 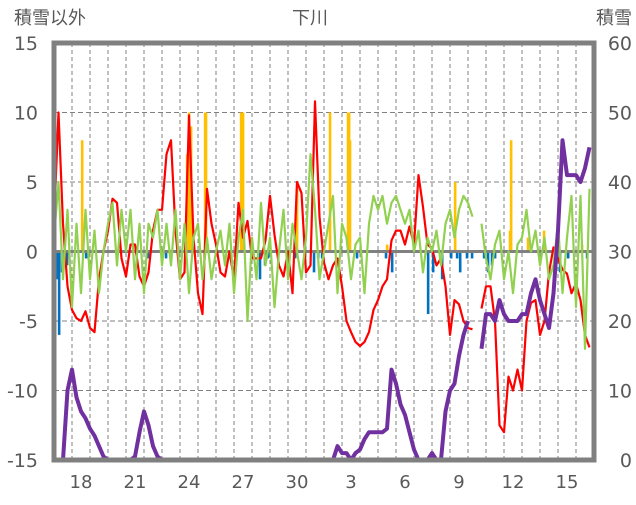 I want to click on left-tick-label: 10, so click(x=26, y=114).